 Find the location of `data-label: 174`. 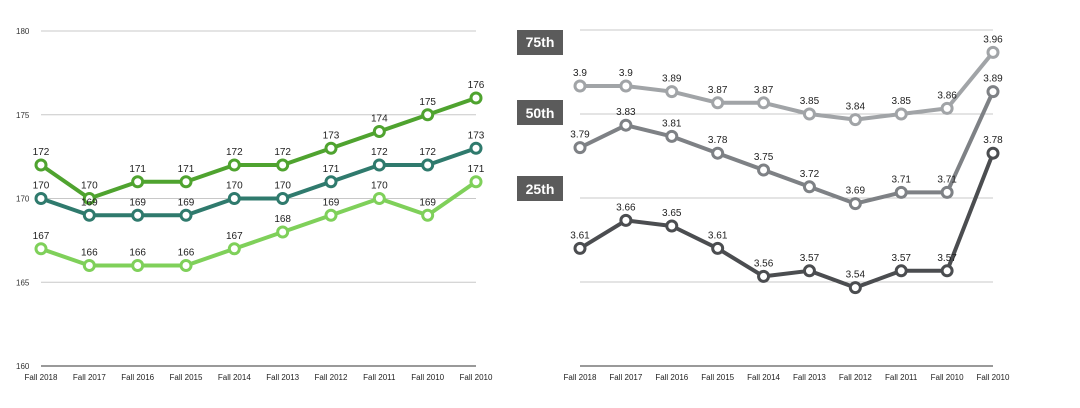

data-label: 174 is located at coordinates (379, 119).